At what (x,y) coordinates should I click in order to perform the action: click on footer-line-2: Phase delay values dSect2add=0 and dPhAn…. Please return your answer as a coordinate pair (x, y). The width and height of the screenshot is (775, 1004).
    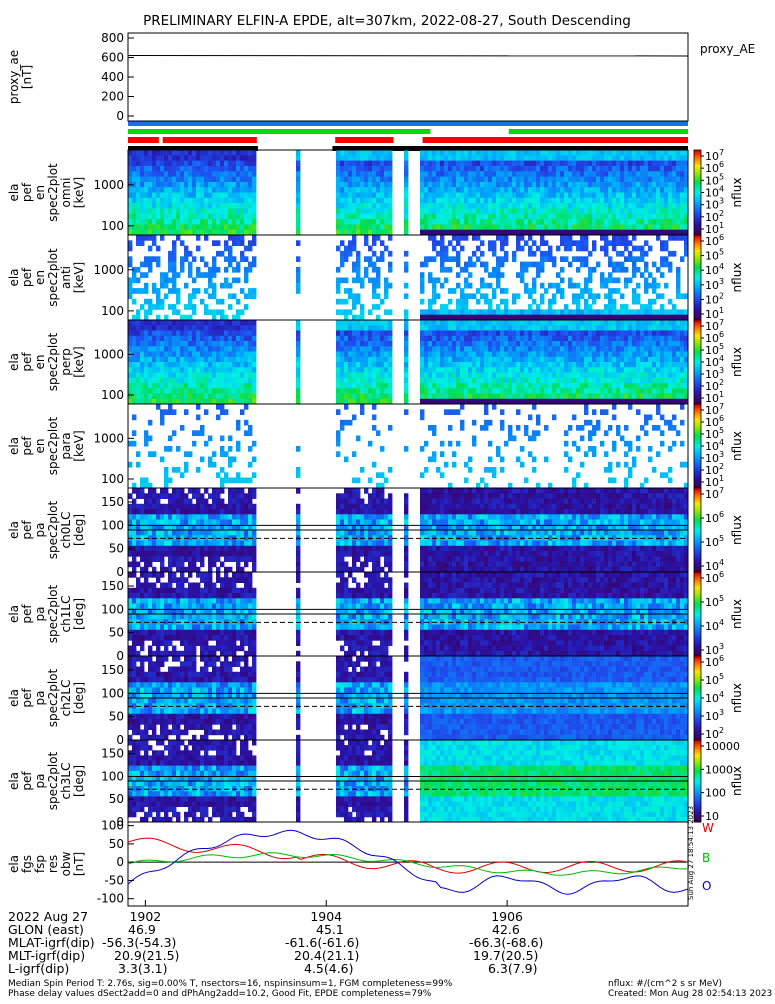
    Looking at the image, I should click on (219, 994).